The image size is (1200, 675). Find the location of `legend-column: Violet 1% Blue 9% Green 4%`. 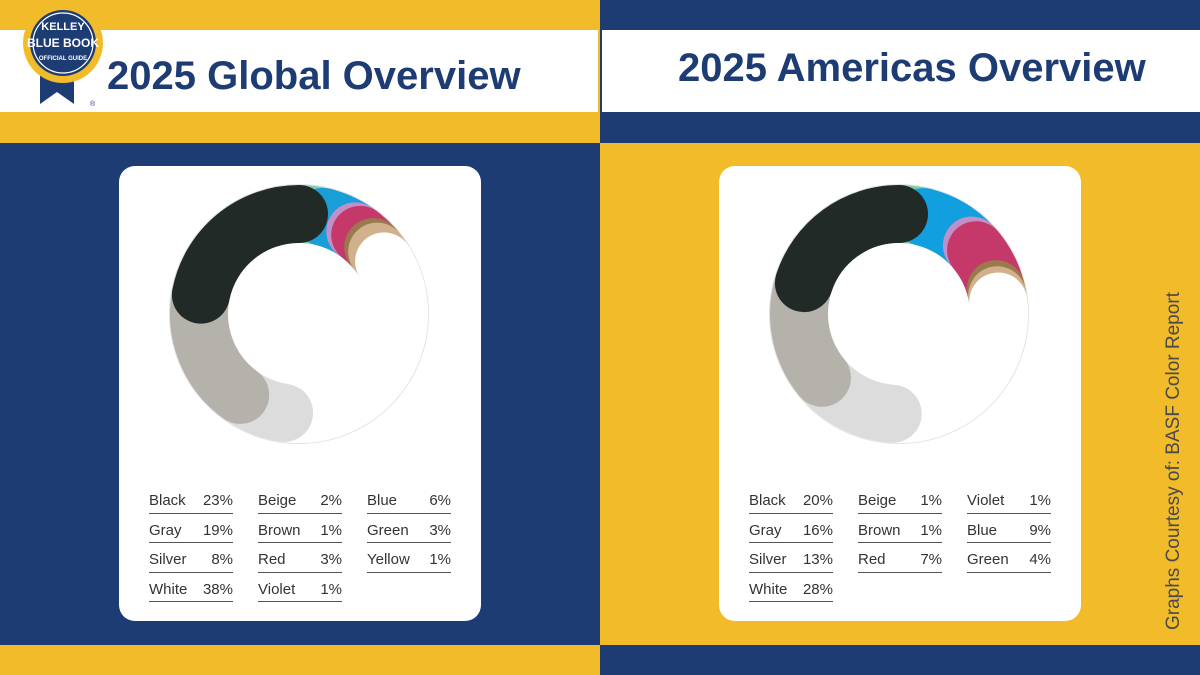

legend-column: Violet 1% Blue 9% Green 4% is located at coordinates (1009, 528).